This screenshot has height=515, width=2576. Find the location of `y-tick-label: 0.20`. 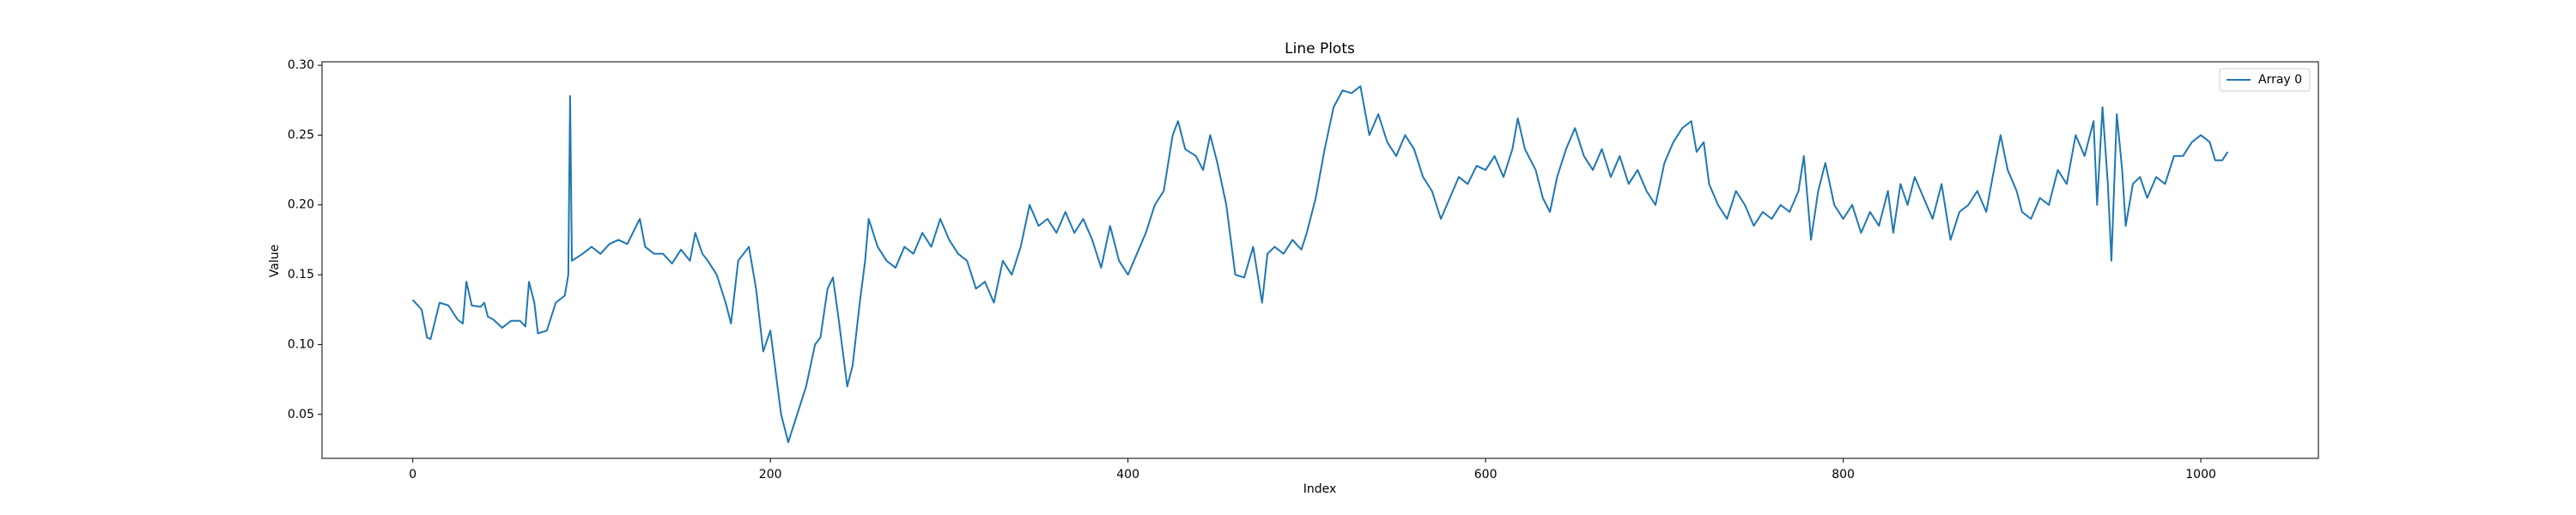

y-tick-label: 0.20 is located at coordinates (301, 205).